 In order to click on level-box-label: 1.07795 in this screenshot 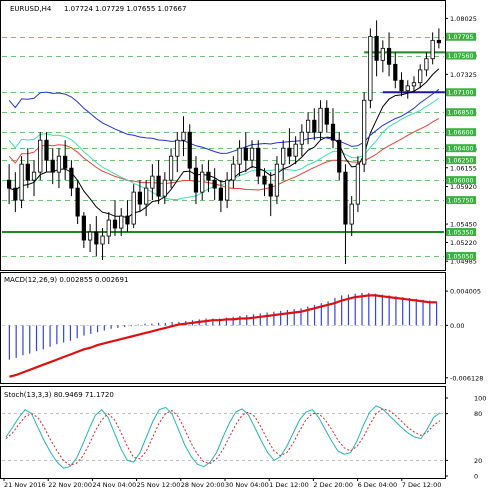, I will do `click(461, 37)`.